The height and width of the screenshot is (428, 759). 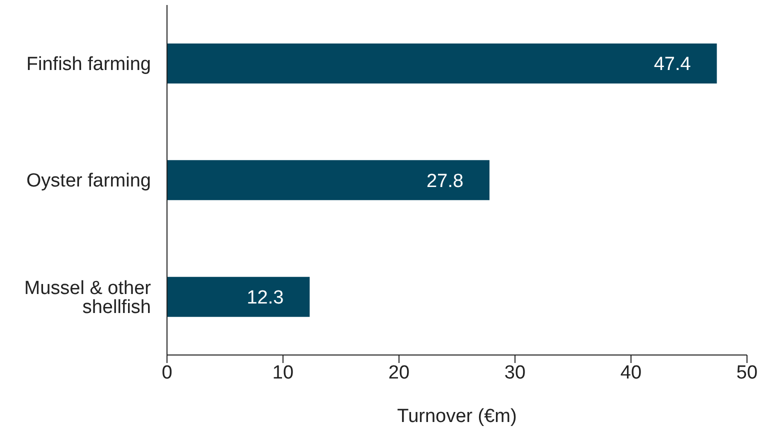 I want to click on x-tick-label: 40, so click(x=631, y=373).